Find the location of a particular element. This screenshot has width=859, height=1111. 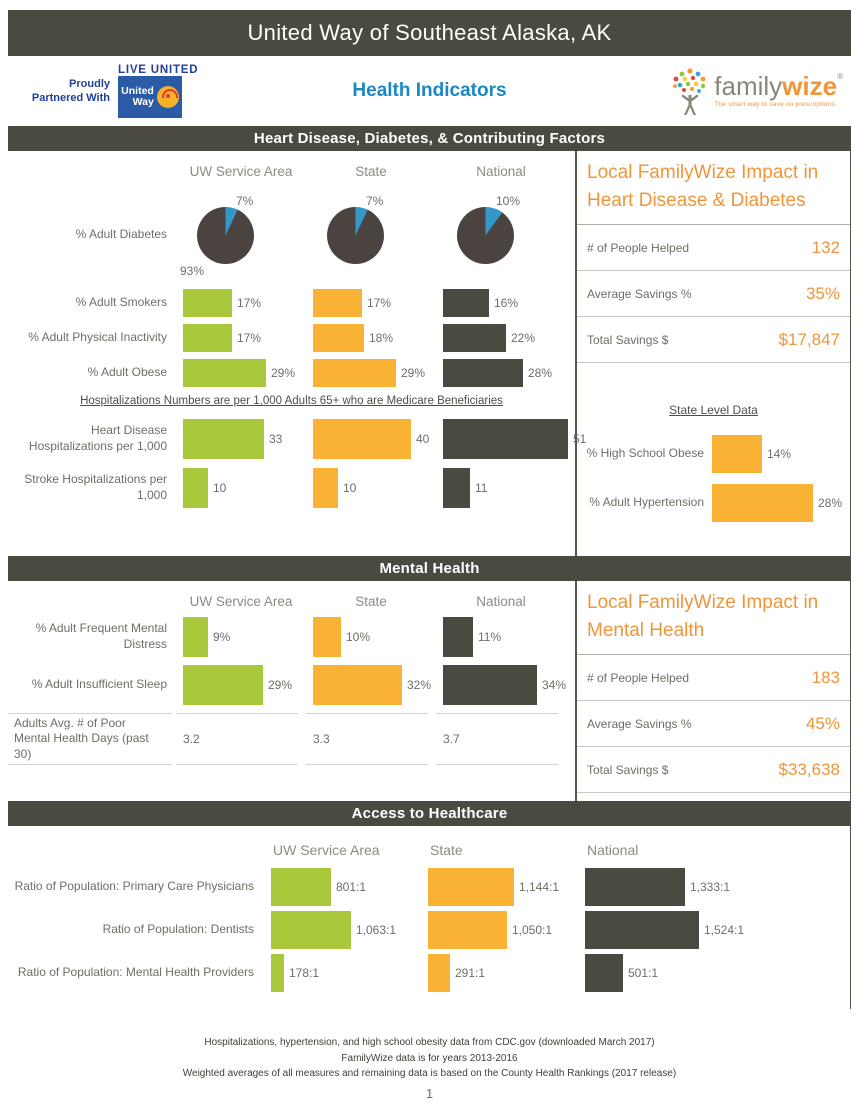

chart-cell: 11% is located at coordinates (501, 637).